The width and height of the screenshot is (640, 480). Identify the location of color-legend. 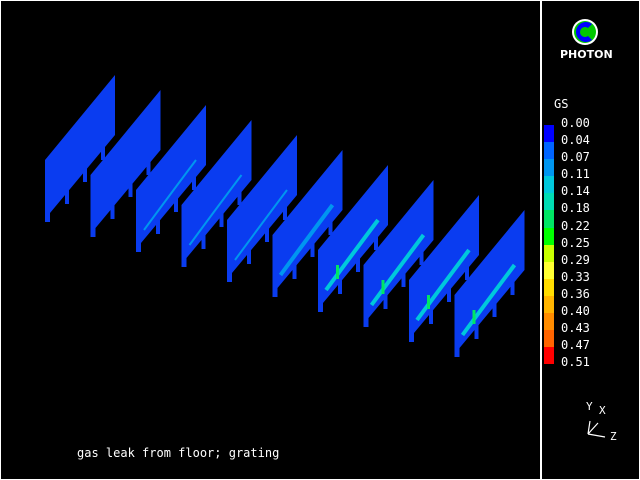
(549, 245).